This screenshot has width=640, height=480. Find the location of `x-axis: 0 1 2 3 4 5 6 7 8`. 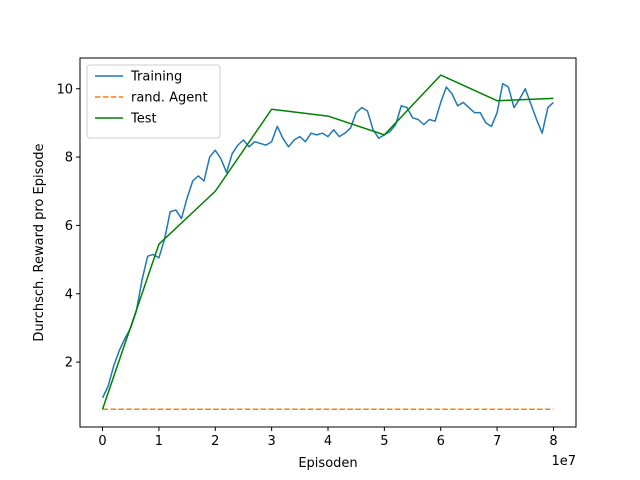

x-axis: 0 1 2 3 4 5 6 7 8 is located at coordinates (328, 438).